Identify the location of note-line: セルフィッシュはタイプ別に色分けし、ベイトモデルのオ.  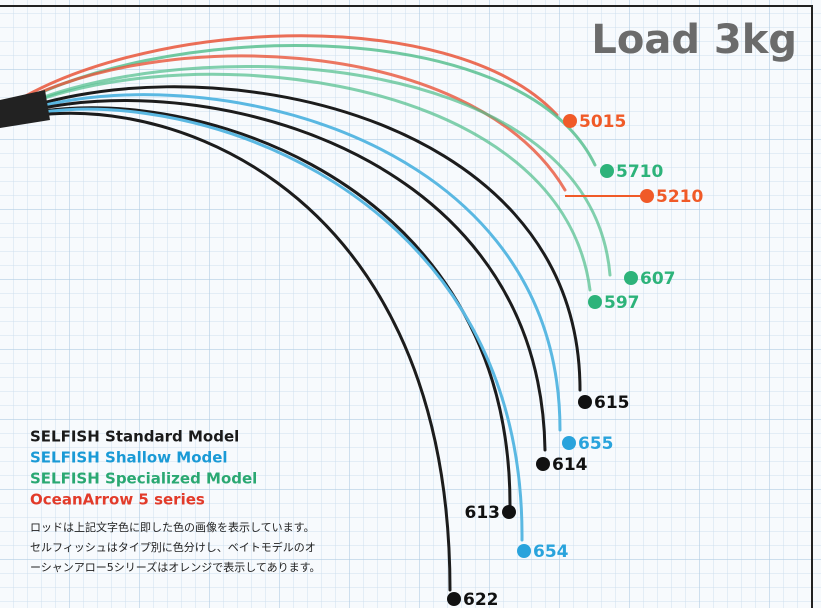
(173, 547).